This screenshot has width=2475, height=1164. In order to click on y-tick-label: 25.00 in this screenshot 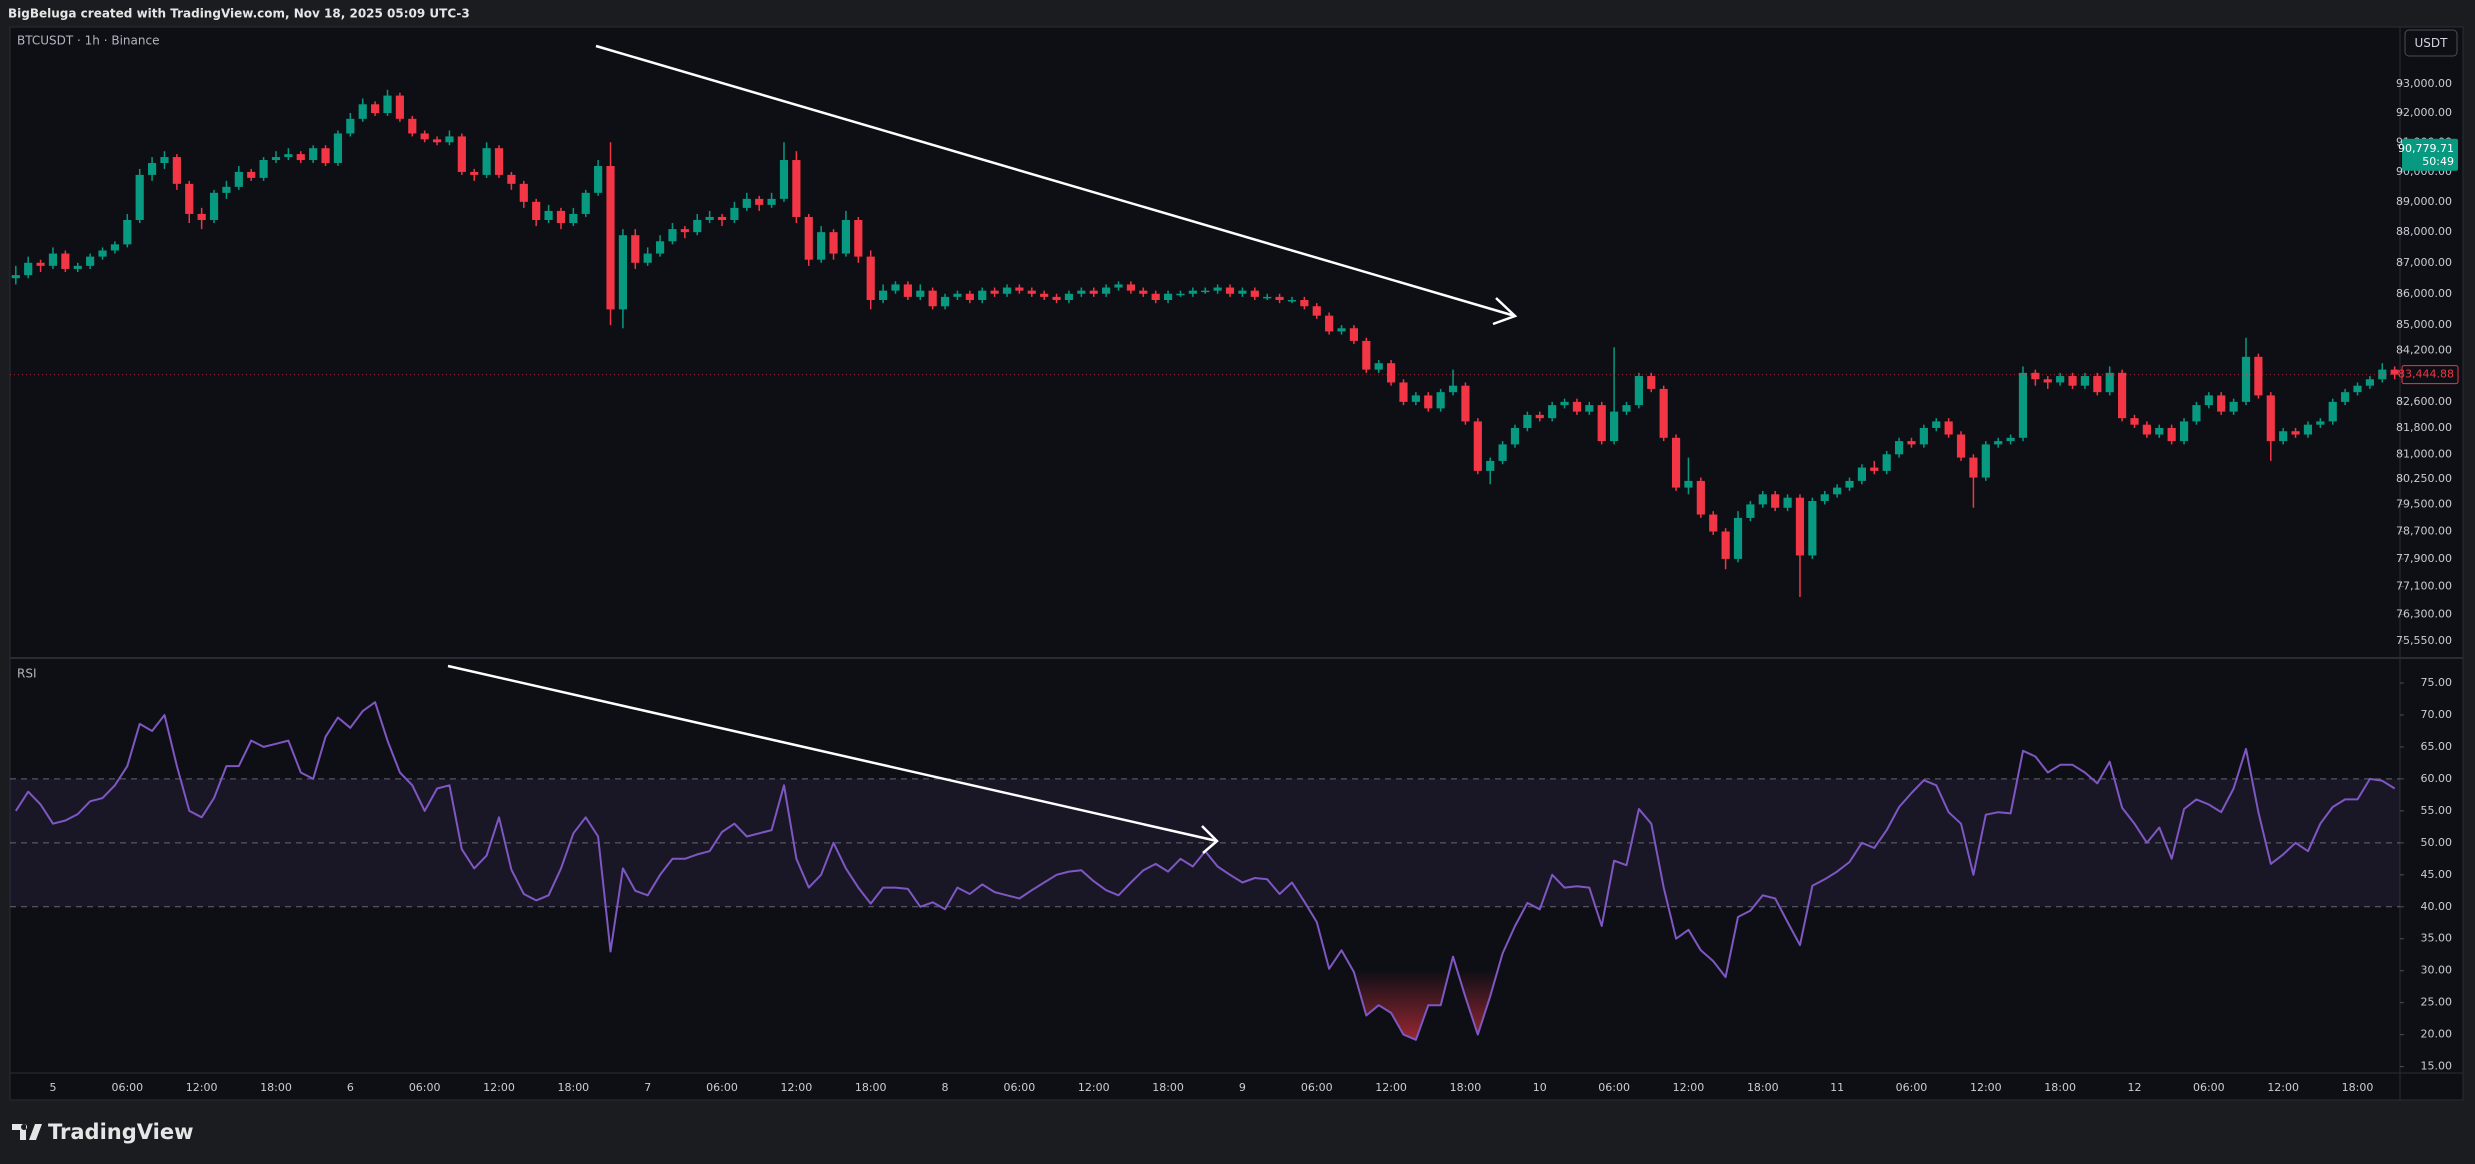, I will do `click(2437, 1002)`.